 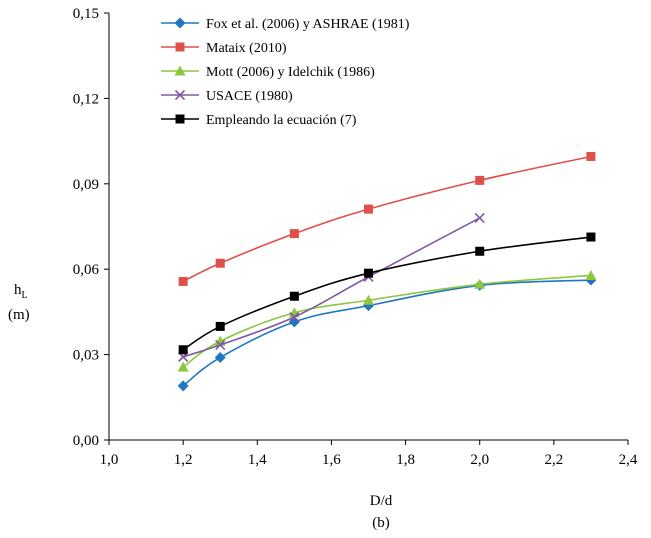 What do you see at coordinates (479, 460) in the screenshot?
I see `x-tick-label: 2,0` at bounding box center [479, 460].